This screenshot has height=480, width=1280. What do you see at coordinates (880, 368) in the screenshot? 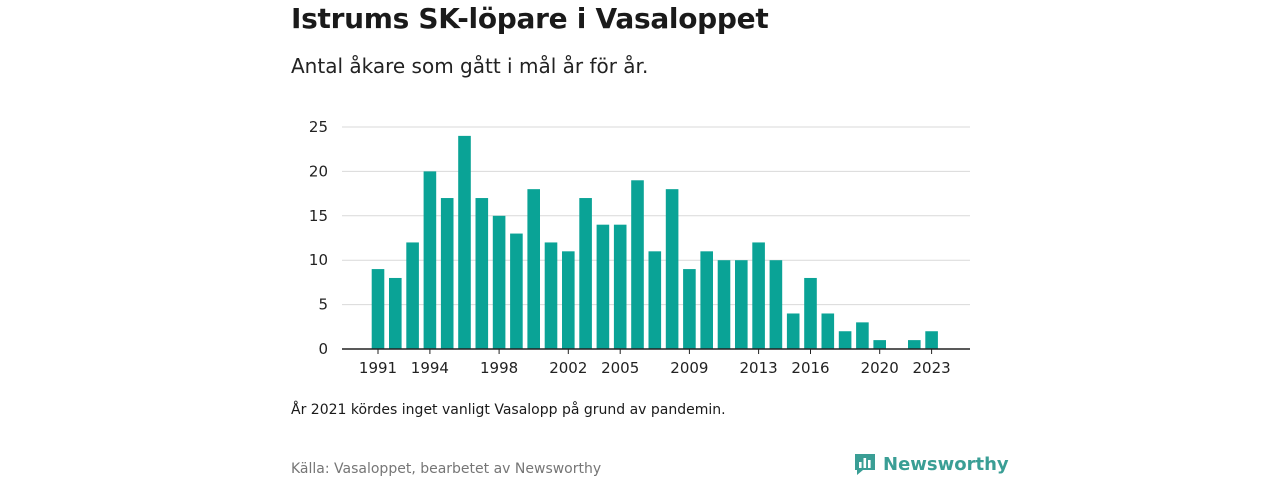
I see `x-tick-label: 2020` at bounding box center [880, 368].